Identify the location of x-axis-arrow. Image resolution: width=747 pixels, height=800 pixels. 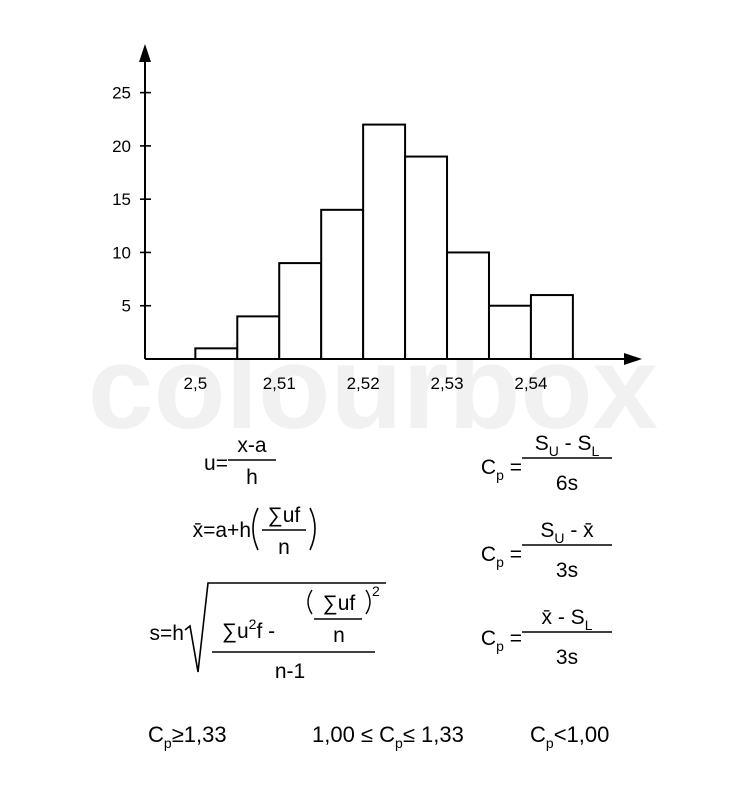
(633, 359).